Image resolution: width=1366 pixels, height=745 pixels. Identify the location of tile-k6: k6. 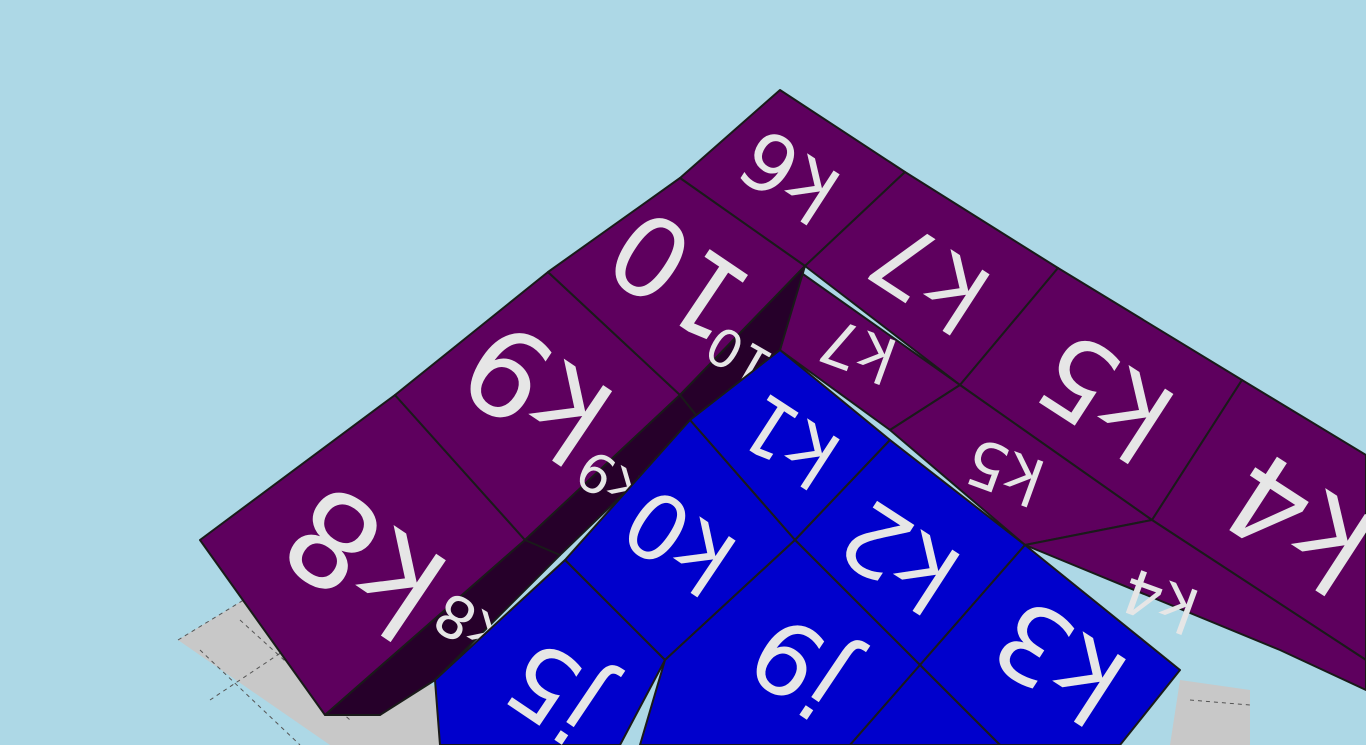
(792, 178).